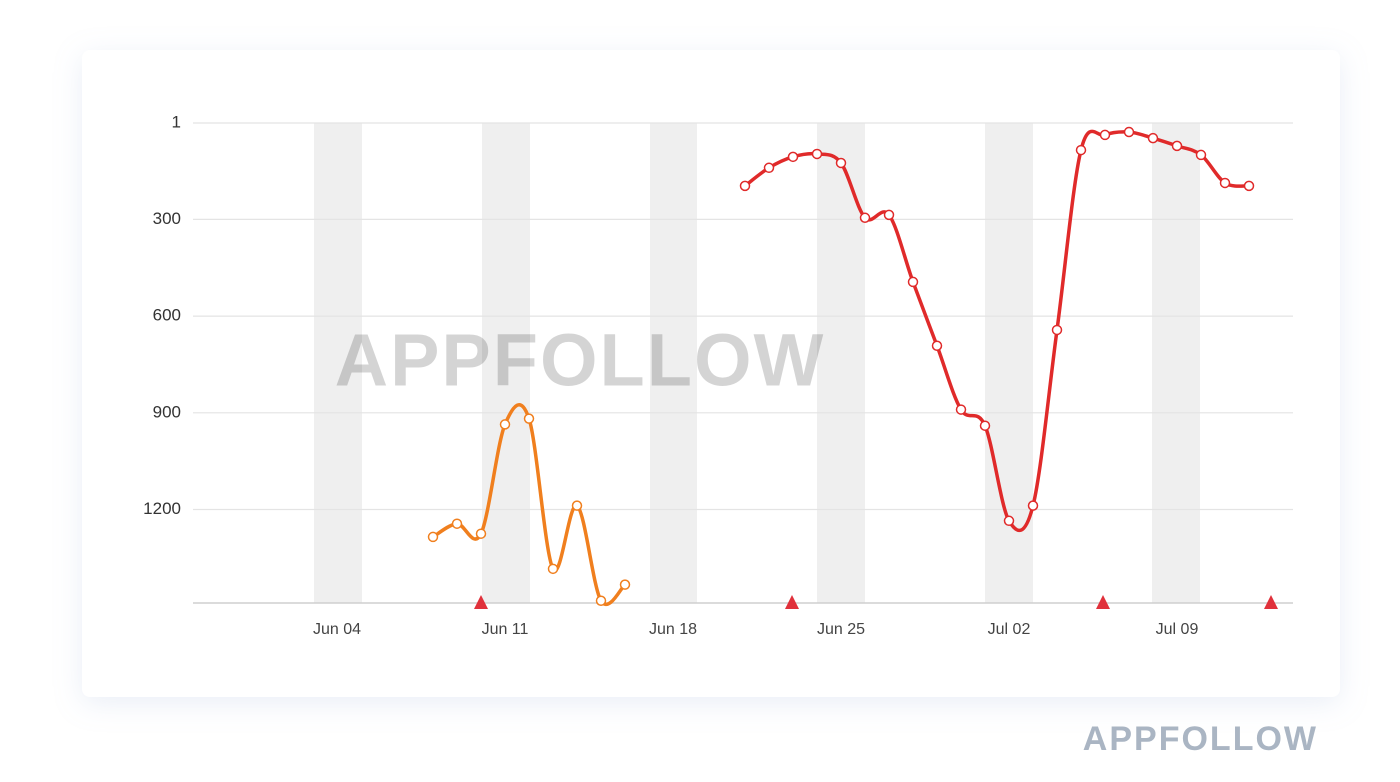 The image size is (1400, 782). What do you see at coordinates (167, 315) in the screenshot?
I see `y-tick-label: 600` at bounding box center [167, 315].